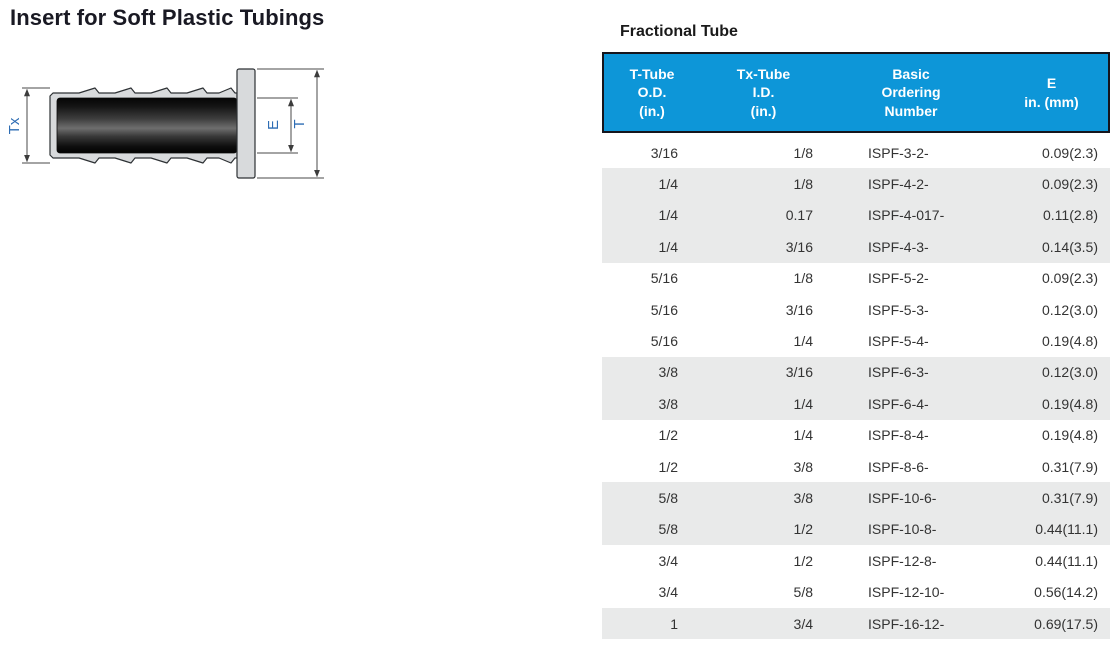 The image size is (1119, 645). Describe the element at coordinates (652, 92) in the screenshot. I see `column-header-t-od: T-Tube O.D. (in.)` at that location.